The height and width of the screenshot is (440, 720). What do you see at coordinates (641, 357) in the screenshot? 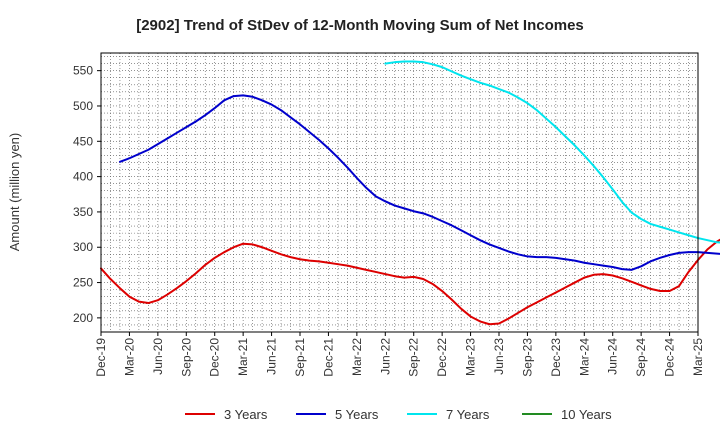
I see `x-tick-label: Sep-24` at bounding box center [641, 357].